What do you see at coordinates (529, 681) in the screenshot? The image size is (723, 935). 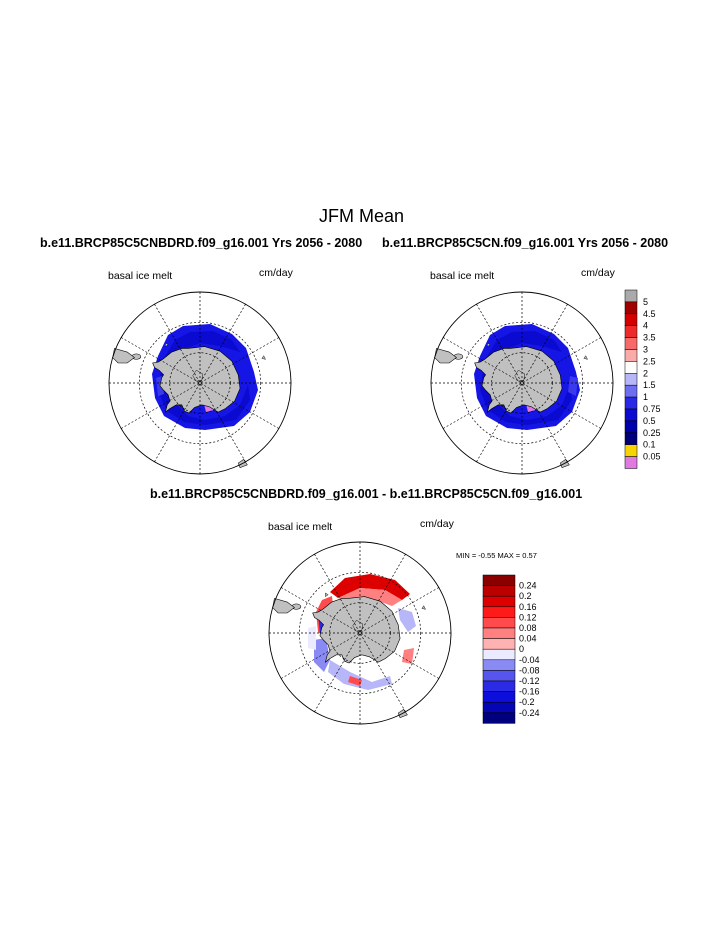 I see `colorbar-diff-label: -0.12` at bounding box center [529, 681].